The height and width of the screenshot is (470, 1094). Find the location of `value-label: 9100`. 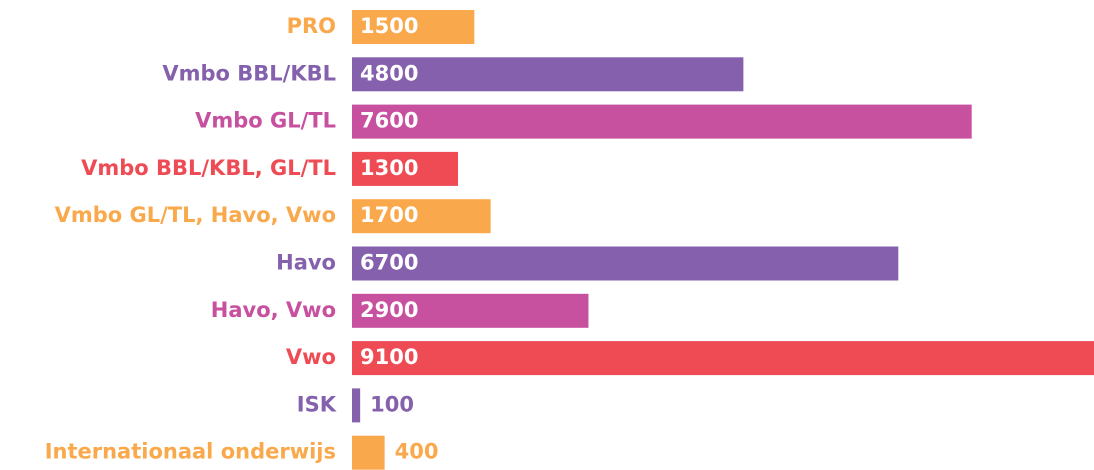

value-label: 9100 is located at coordinates (389, 357).